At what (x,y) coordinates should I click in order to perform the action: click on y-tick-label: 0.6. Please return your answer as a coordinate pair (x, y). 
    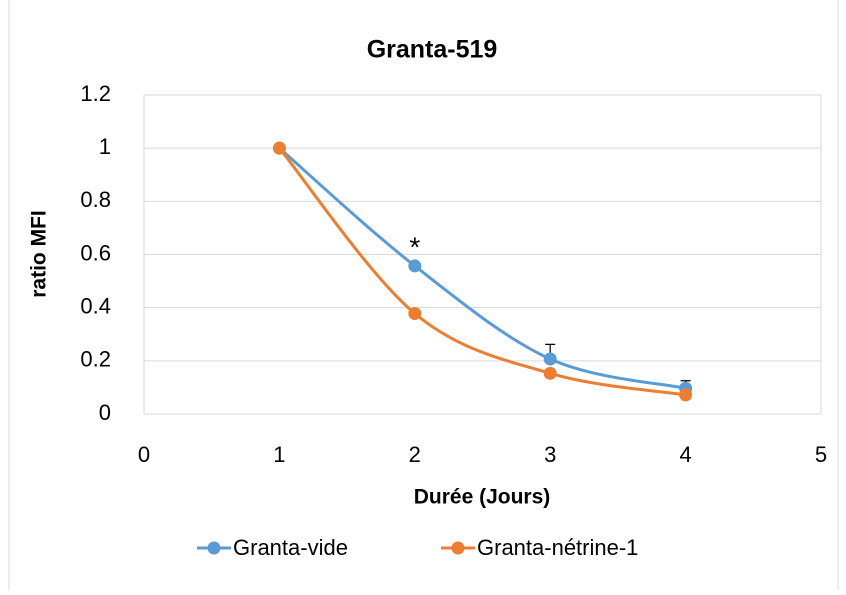
    Looking at the image, I should click on (95, 252).